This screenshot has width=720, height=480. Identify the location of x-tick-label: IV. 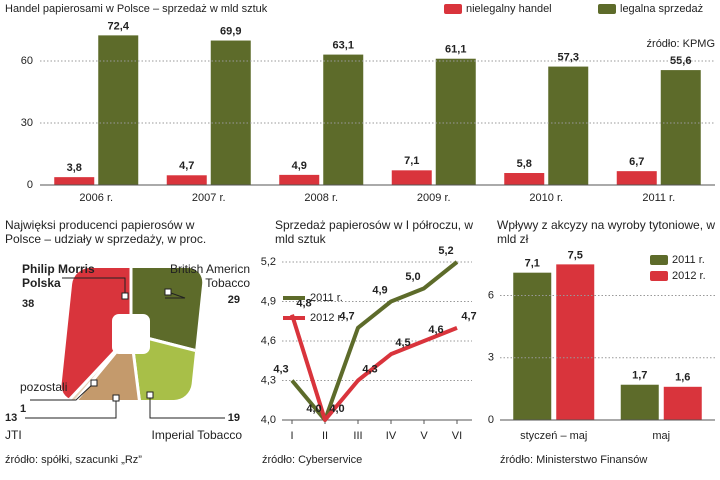
(391, 436).